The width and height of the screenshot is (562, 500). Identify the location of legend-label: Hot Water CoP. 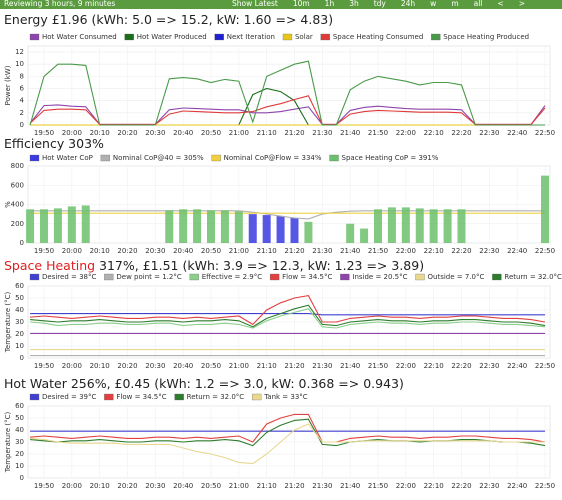
(67, 158).